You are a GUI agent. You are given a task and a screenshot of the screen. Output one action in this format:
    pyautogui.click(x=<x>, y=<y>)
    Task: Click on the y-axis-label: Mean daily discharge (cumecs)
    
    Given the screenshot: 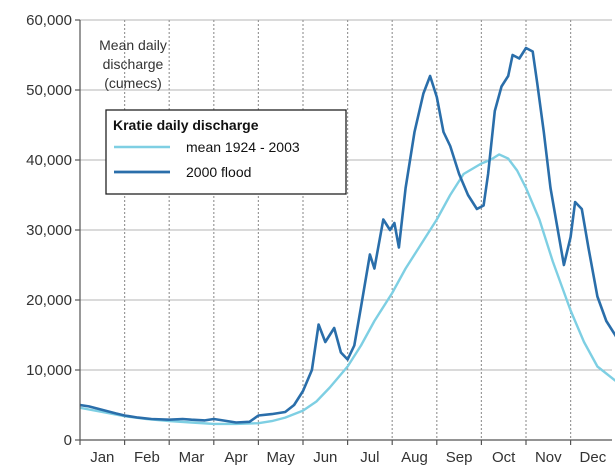 What is the action you would take?
    pyautogui.click(x=133, y=64)
    